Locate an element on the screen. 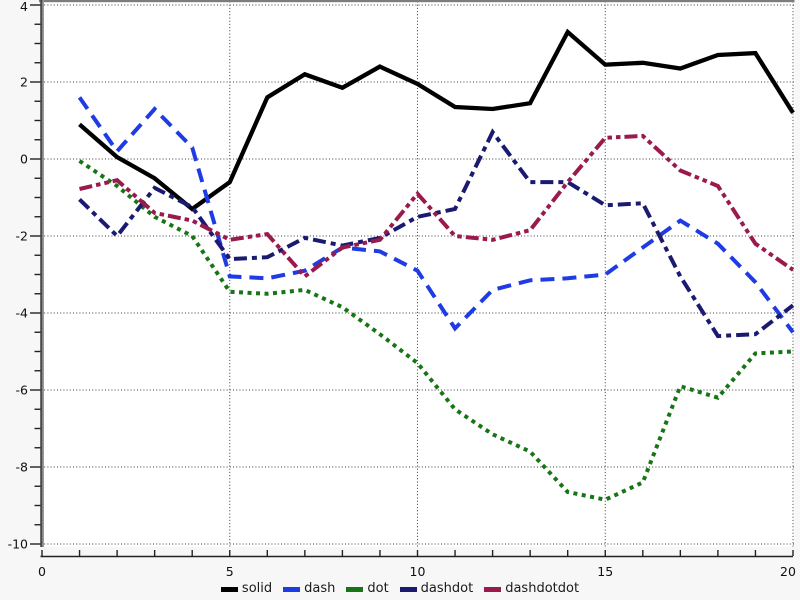  legend-item-dash: dash is located at coordinates (309, 589).